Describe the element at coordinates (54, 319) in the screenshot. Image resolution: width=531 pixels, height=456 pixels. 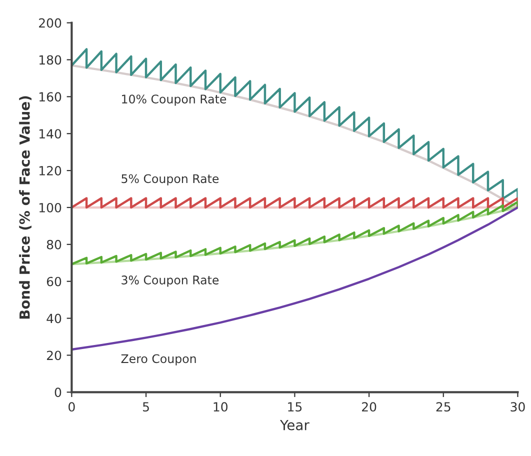
I see `y-tick-label: 40` at that location.